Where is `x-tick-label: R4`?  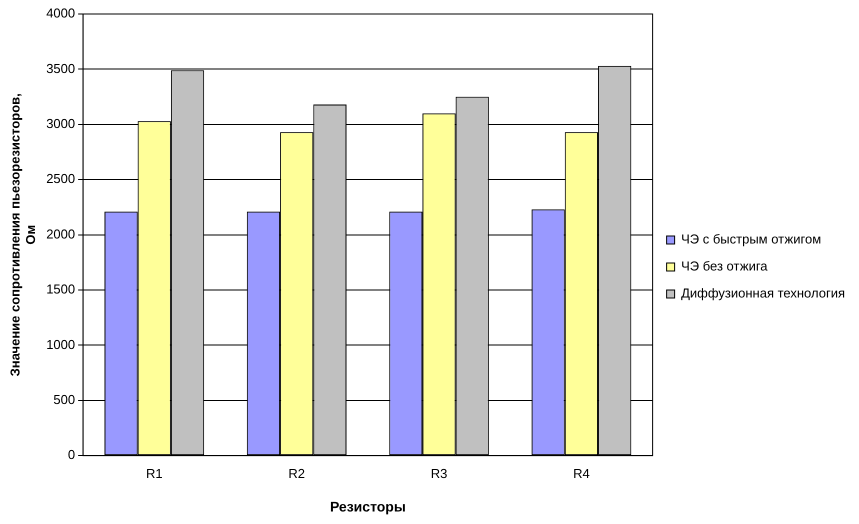
x-tick-label: R4 is located at coordinates (581, 473).